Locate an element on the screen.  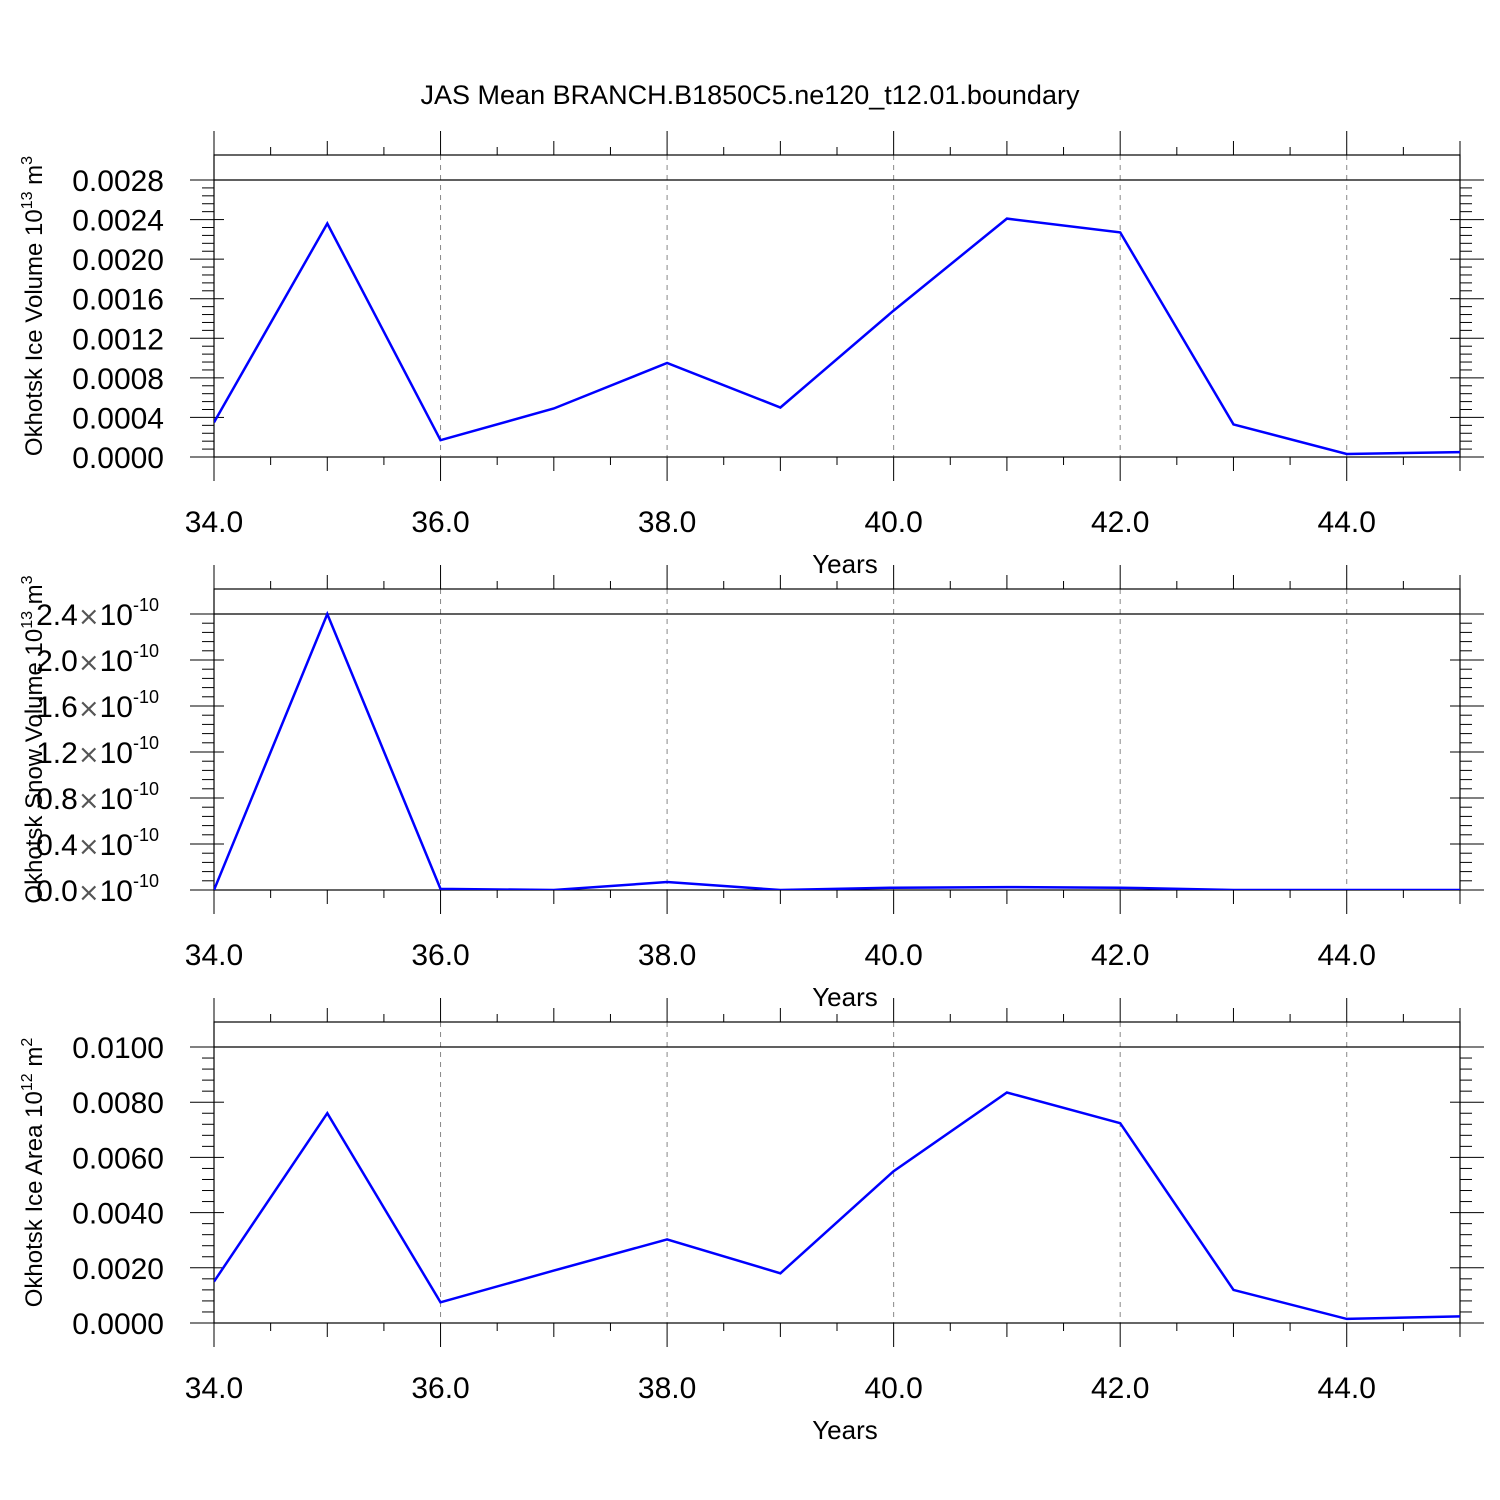
y-axis-label: Okhotsk Snow Volume 1013 m3 is located at coordinates (33, 739).